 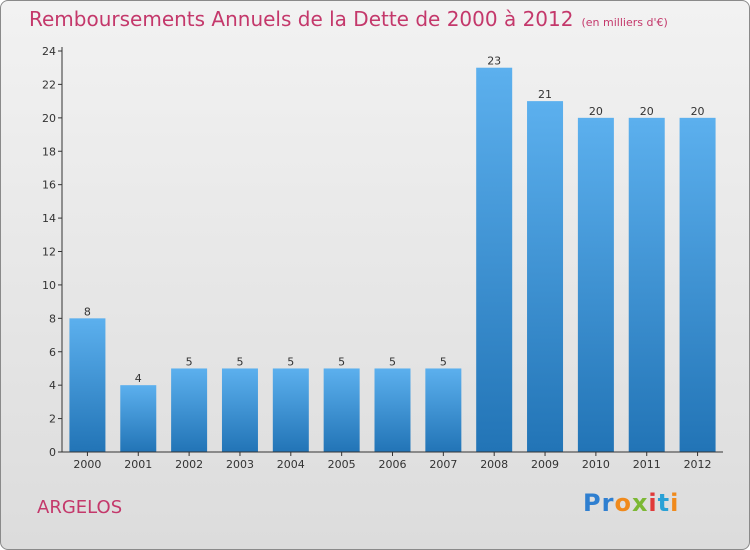 I want to click on y-tick-label: 20, so click(x=49, y=118).